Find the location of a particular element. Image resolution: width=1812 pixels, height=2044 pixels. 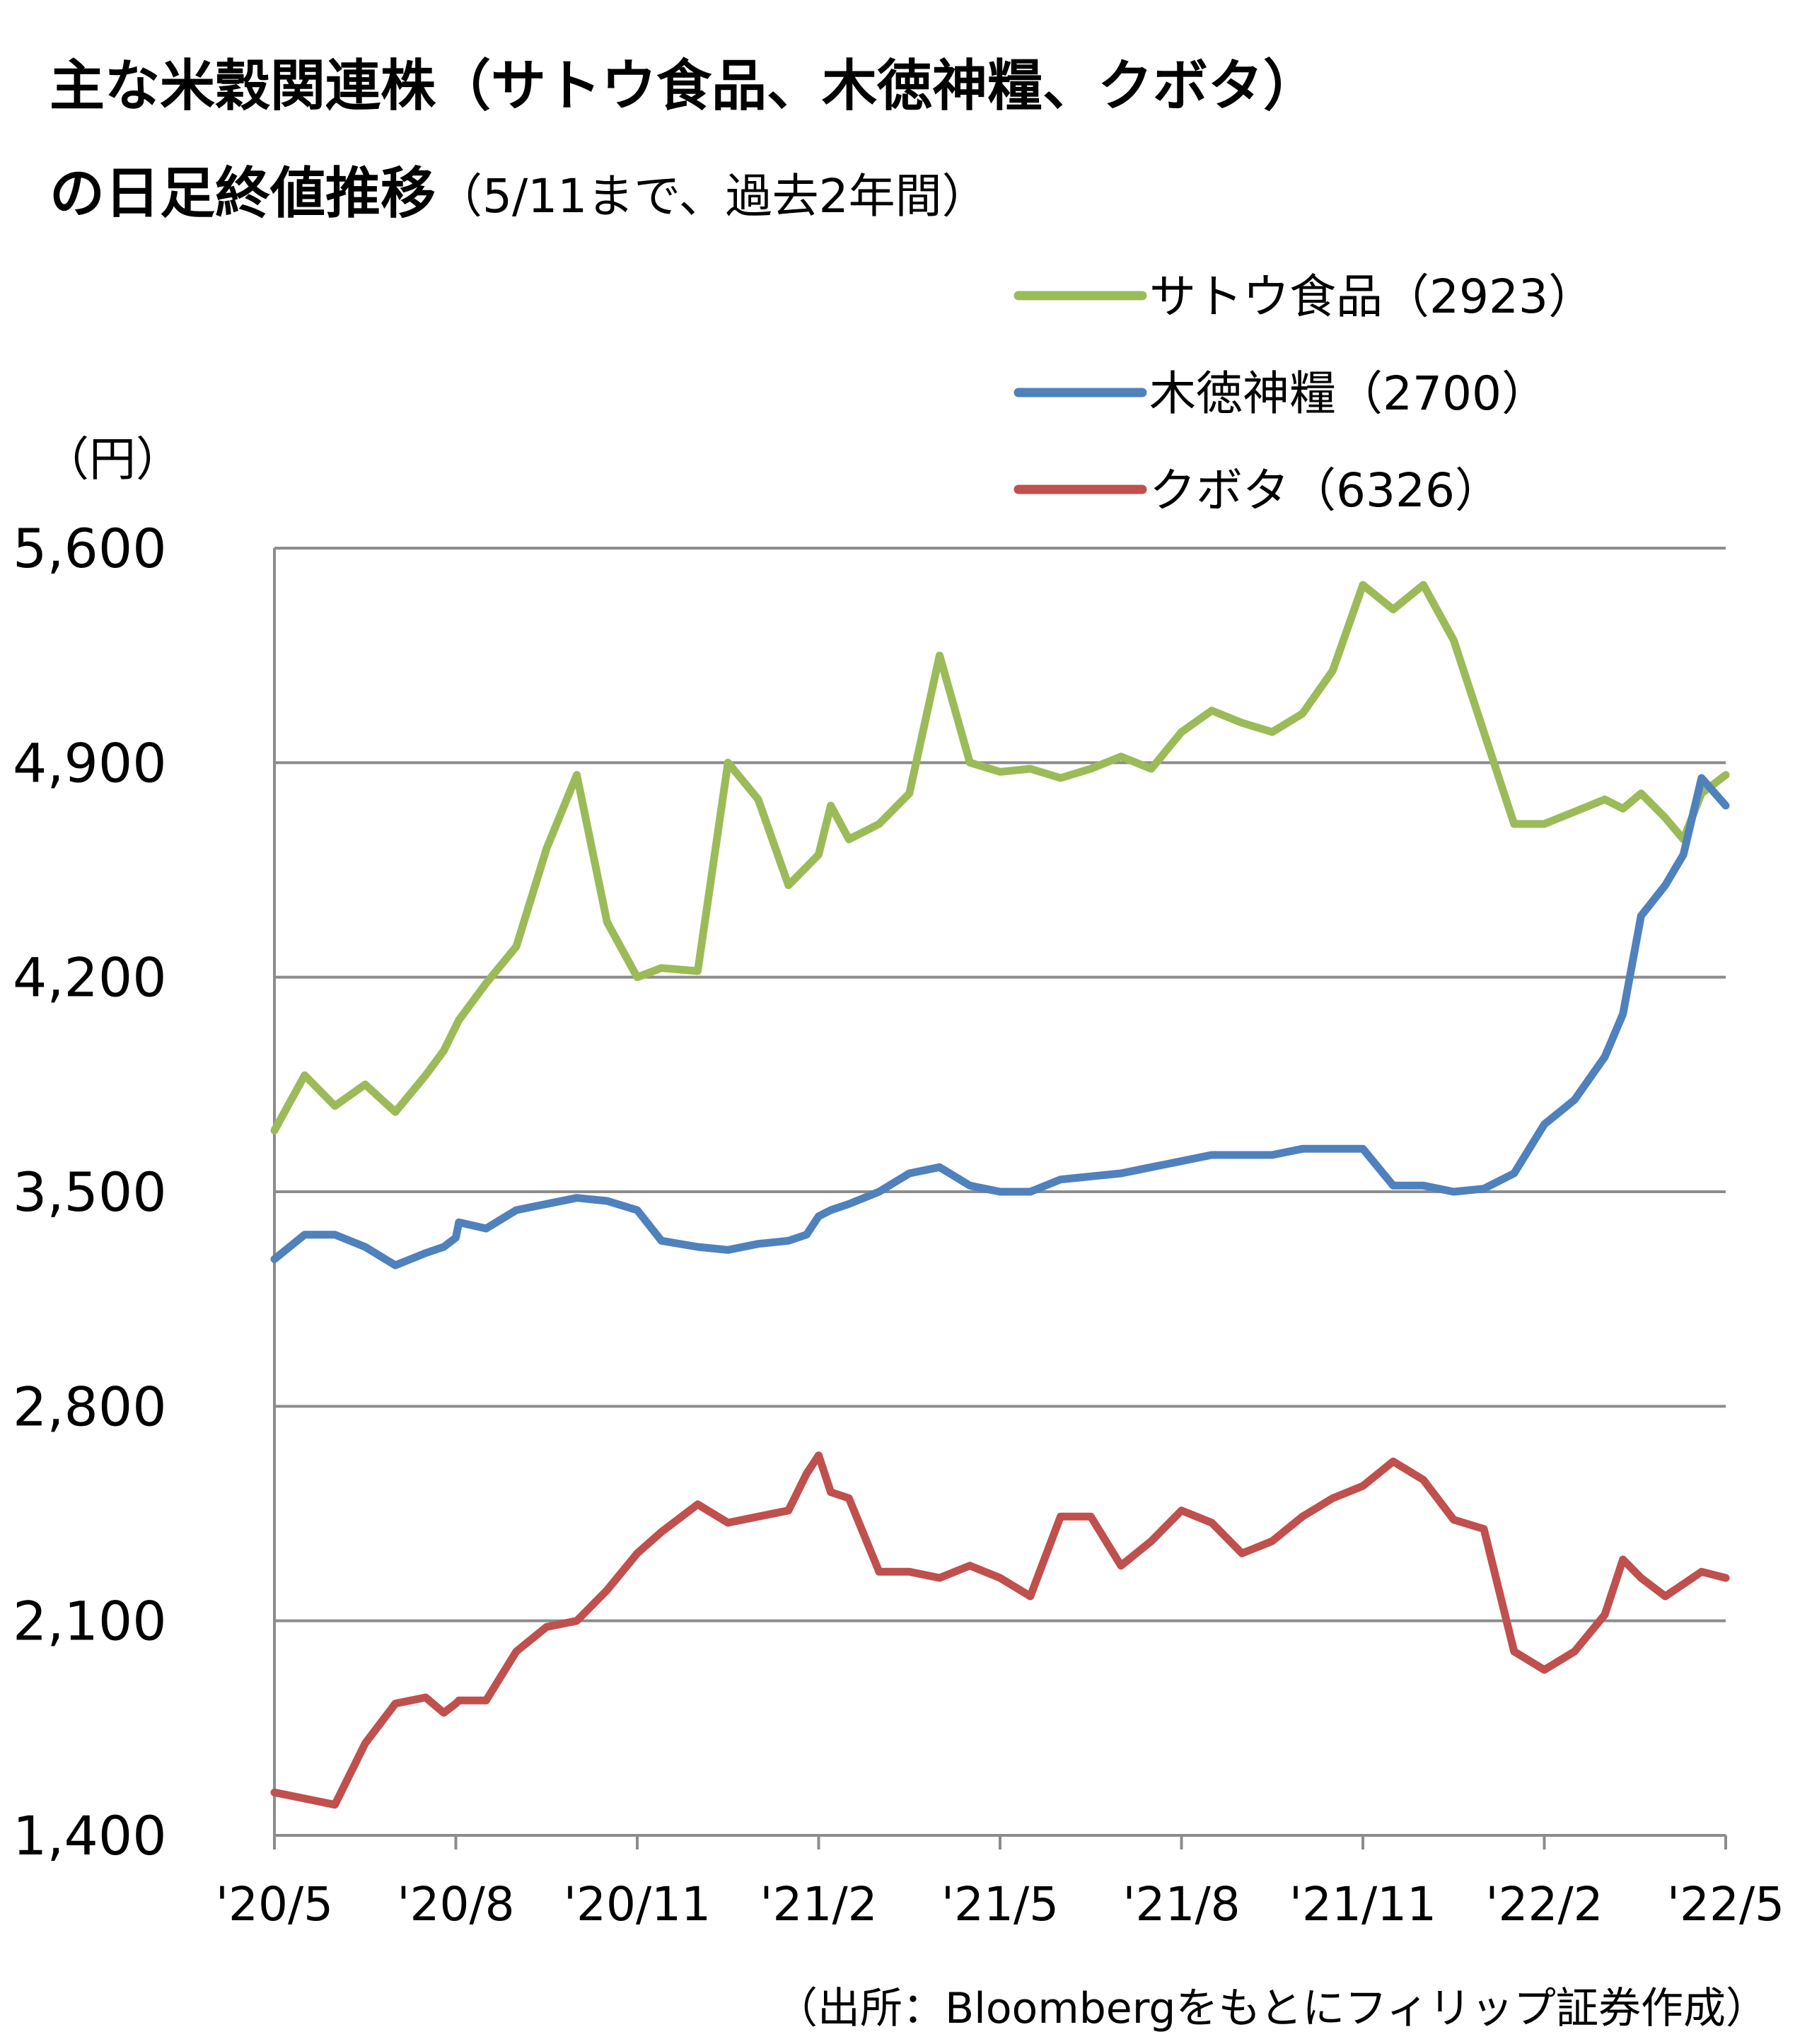

chart-title-line2: の日足終値推移（5/11まで、過去2年間） is located at coordinates (519, 194).